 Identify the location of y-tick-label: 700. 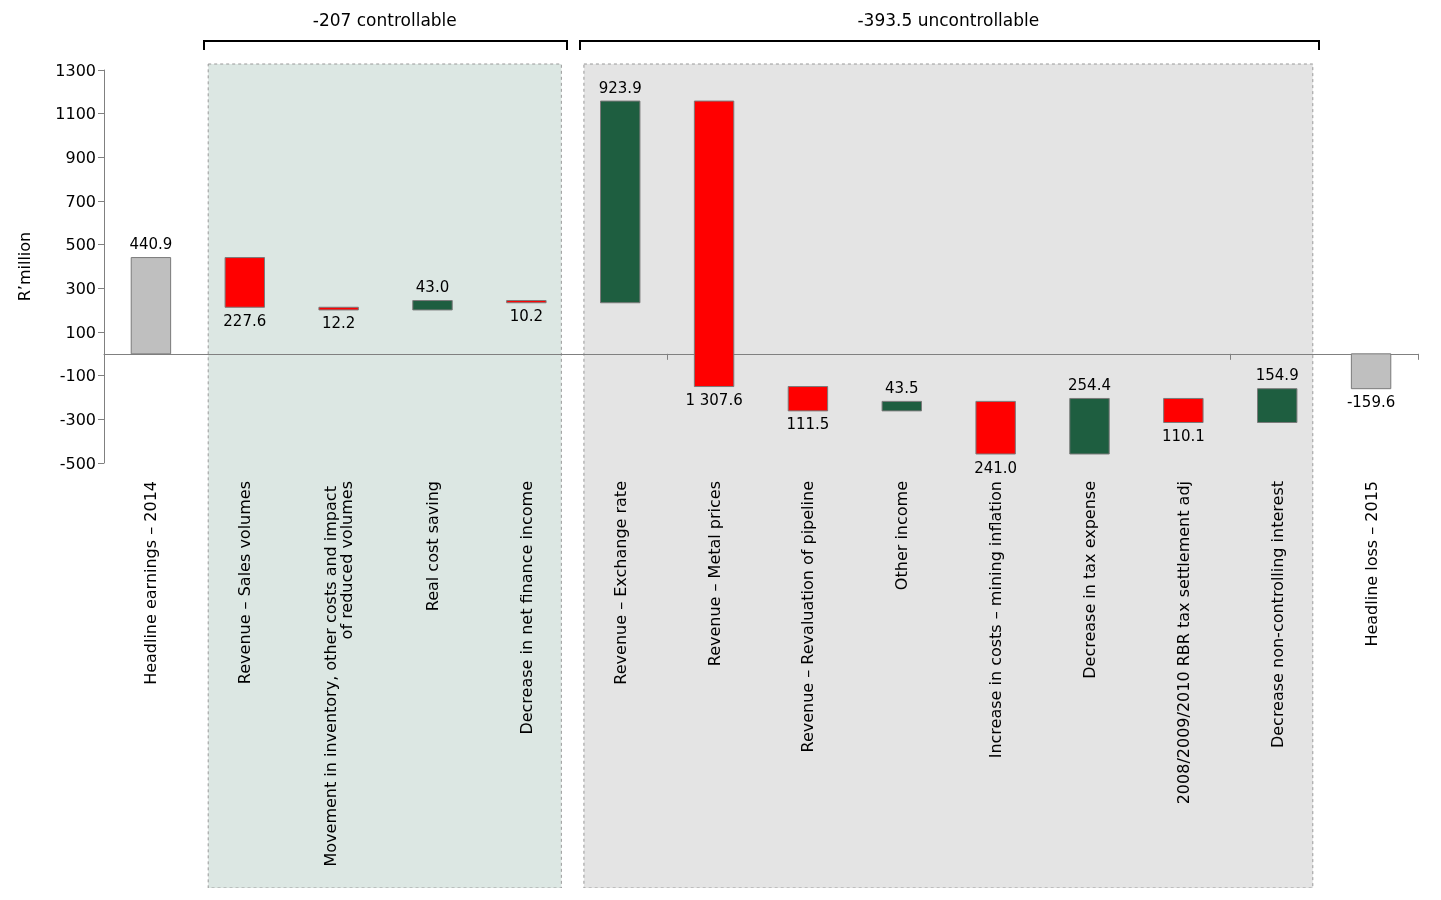
(80, 201).